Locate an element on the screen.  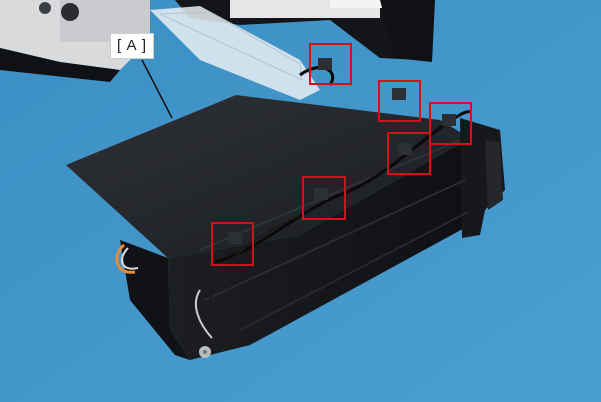
callout-leader-line is located at coordinates (157, 89).